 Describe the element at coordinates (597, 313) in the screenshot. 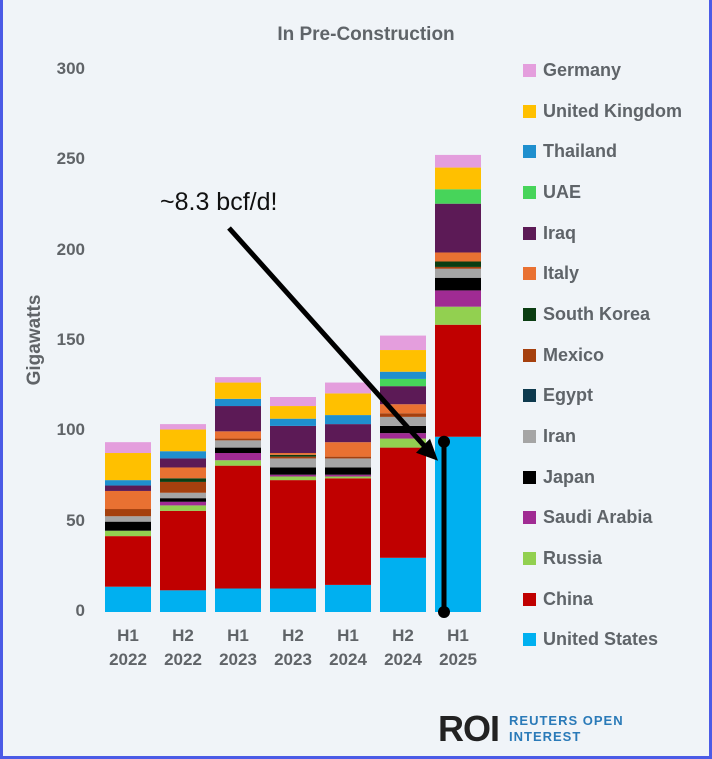

I see `legend-label: South Korea` at that location.